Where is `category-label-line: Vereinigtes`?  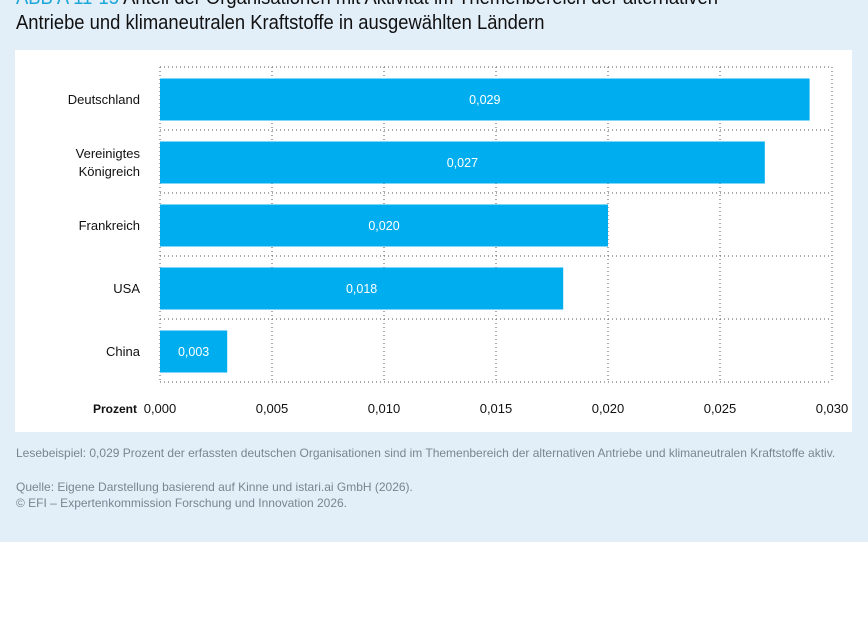 category-label-line: Vereinigtes is located at coordinates (108, 153).